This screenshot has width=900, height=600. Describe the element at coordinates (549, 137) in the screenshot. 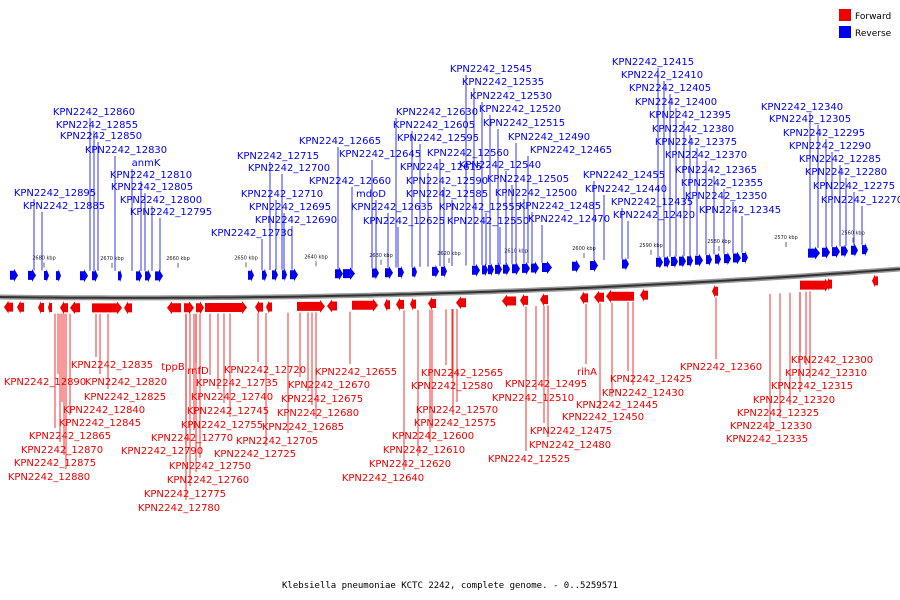

I see `reverse-gene-label: KPN2242_12490` at that location.